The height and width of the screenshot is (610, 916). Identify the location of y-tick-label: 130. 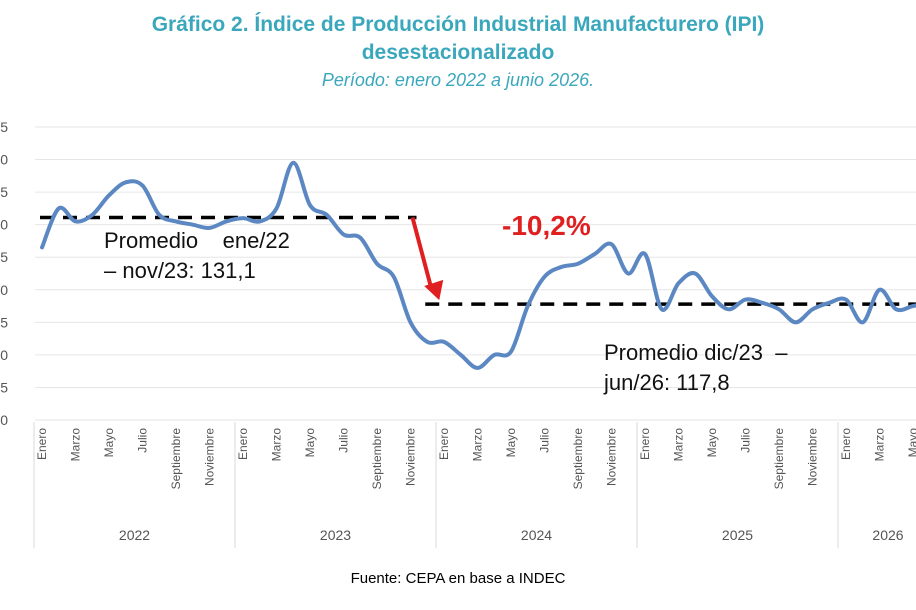
(4, 225).